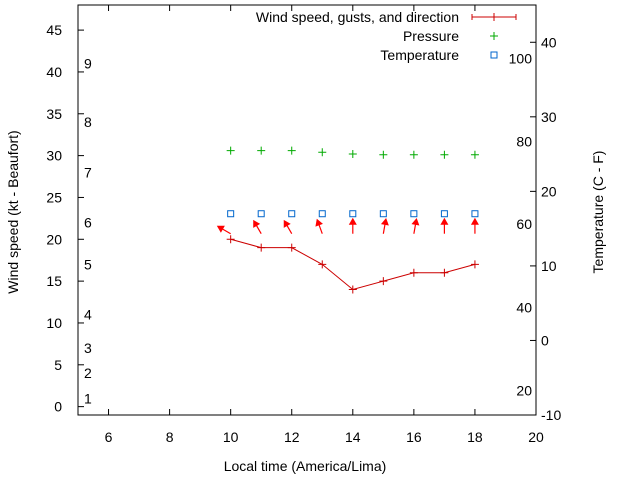 The width and height of the screenshot is (640, 480). Describe the element at coordinates (58, 407) in the screenshot. I see `y-left-tick-label: 0` at that location.